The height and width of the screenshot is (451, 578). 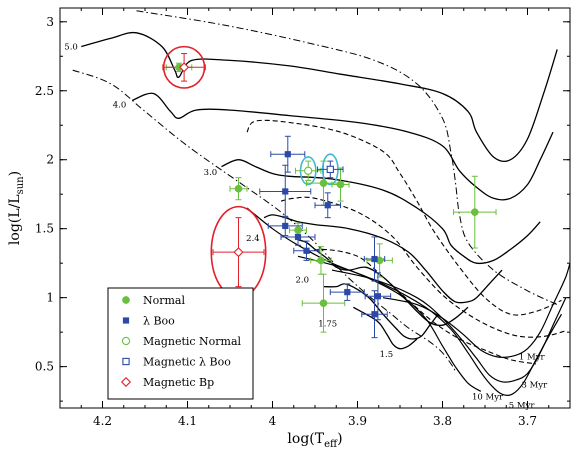 I want to click on track-mass-label: 1.5, so click(x=387, y=355).